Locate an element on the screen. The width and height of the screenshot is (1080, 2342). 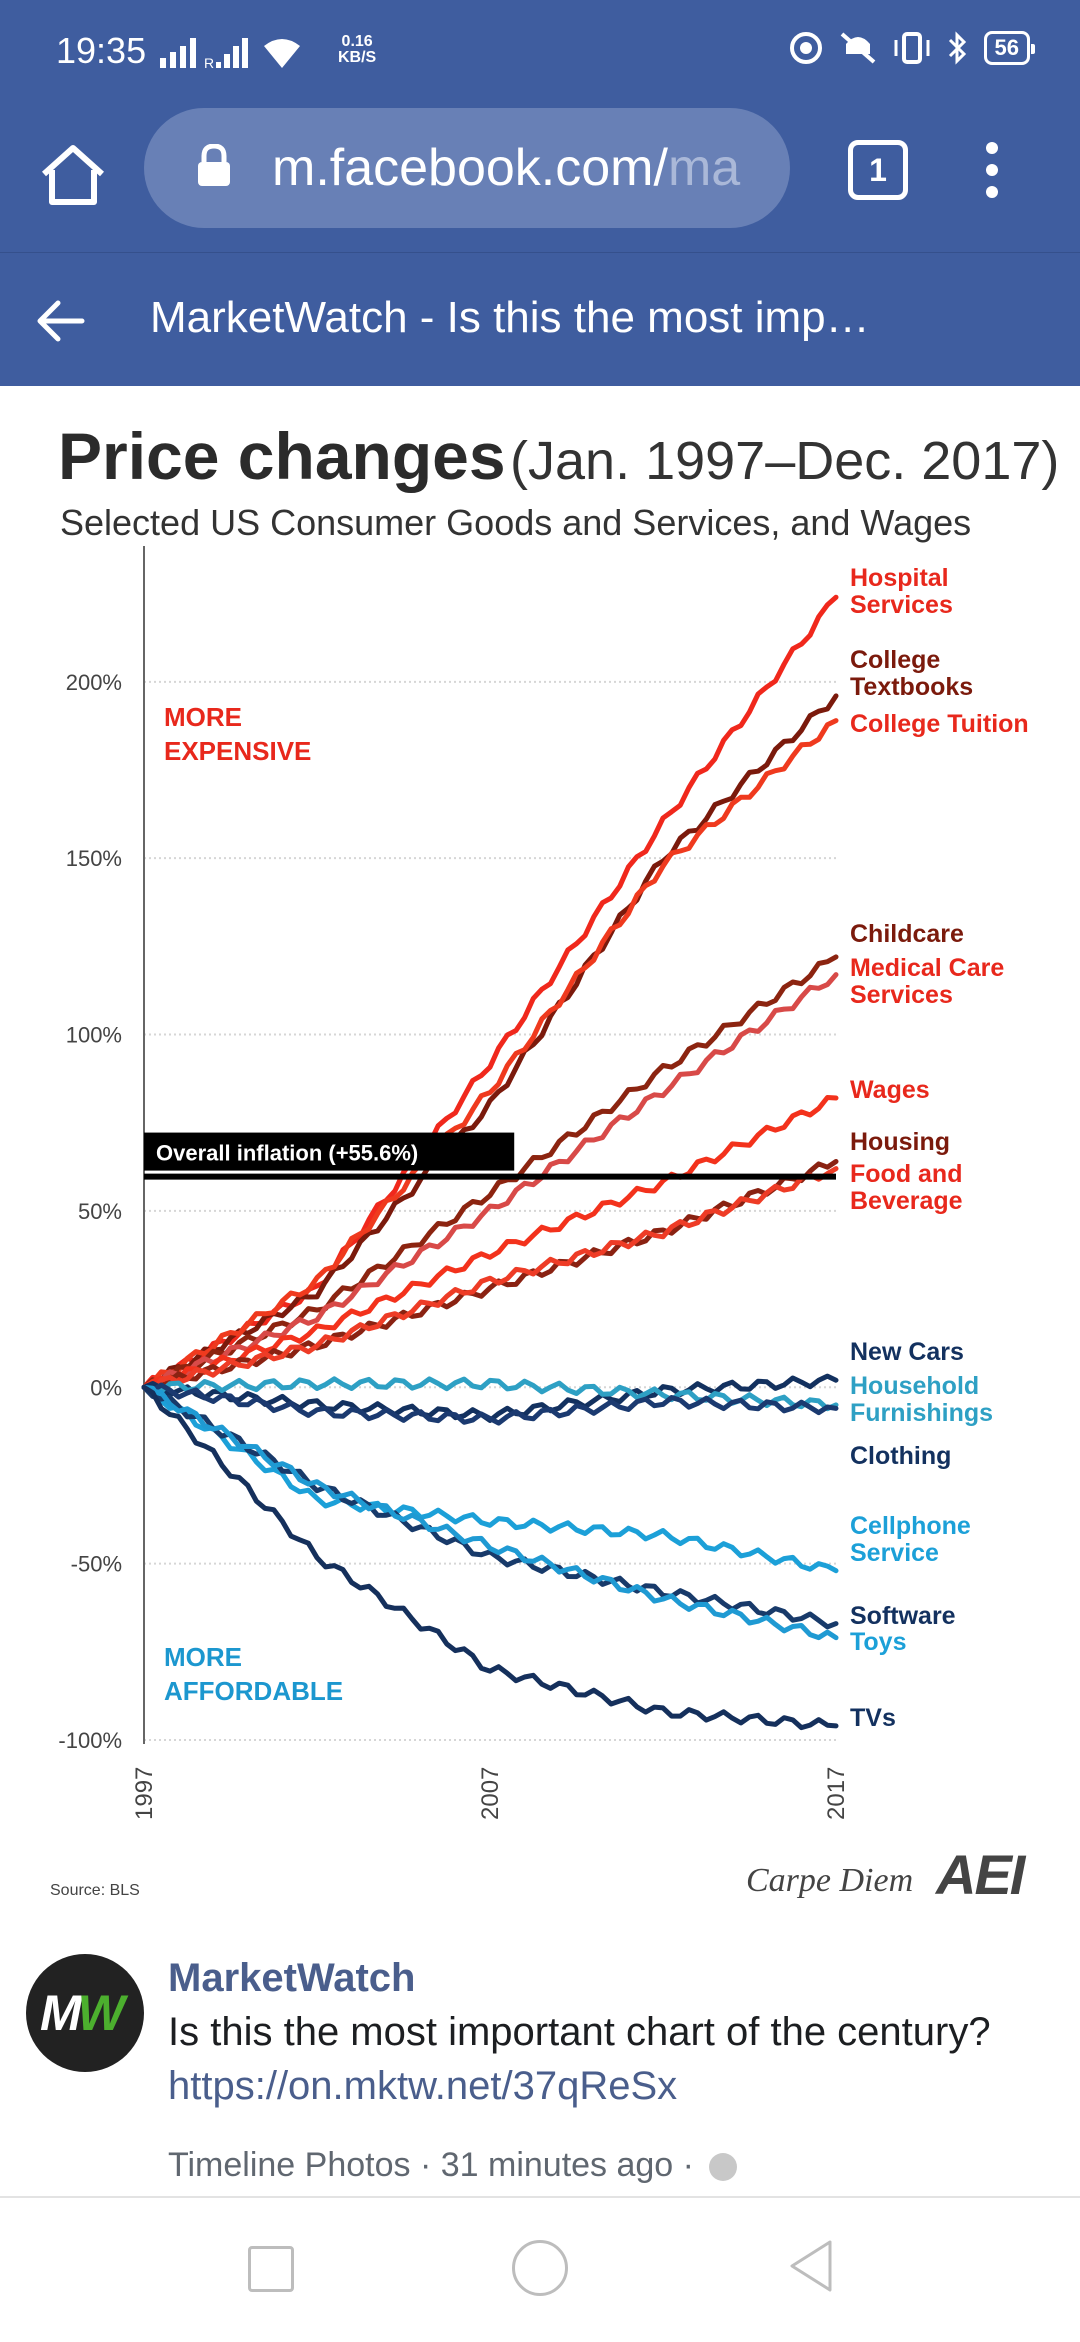
series-end-label: Food and is located at coordinates (906, 1174).